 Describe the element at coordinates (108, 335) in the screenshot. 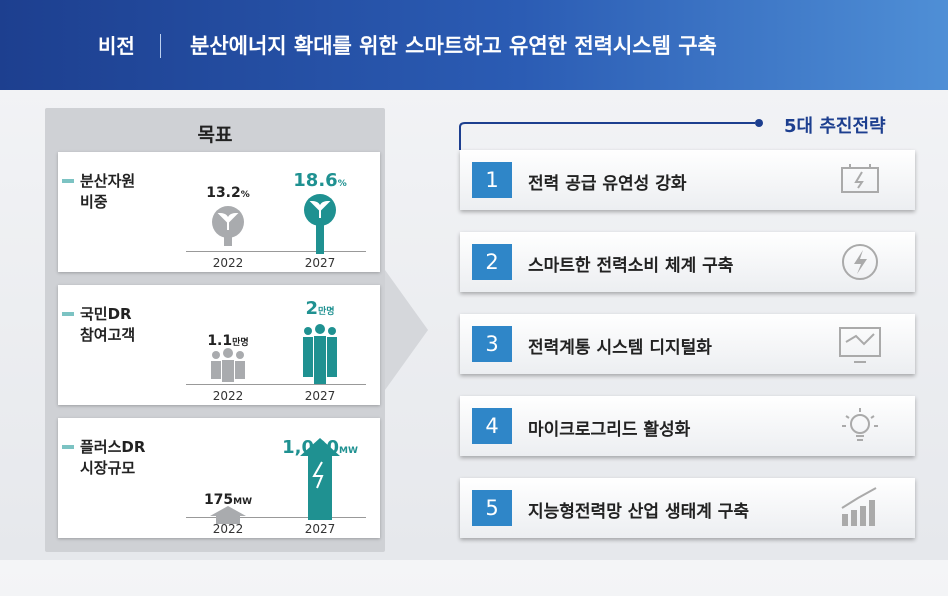

I see `goal-label: 참여고객` at that location.